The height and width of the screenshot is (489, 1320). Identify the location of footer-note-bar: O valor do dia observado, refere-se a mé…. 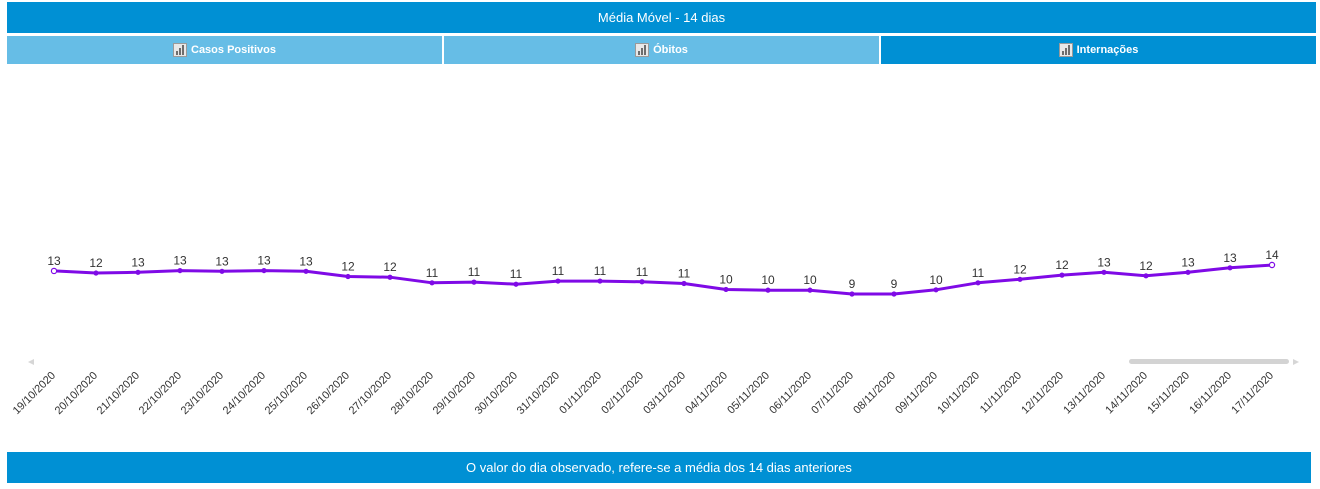
(659, 467).